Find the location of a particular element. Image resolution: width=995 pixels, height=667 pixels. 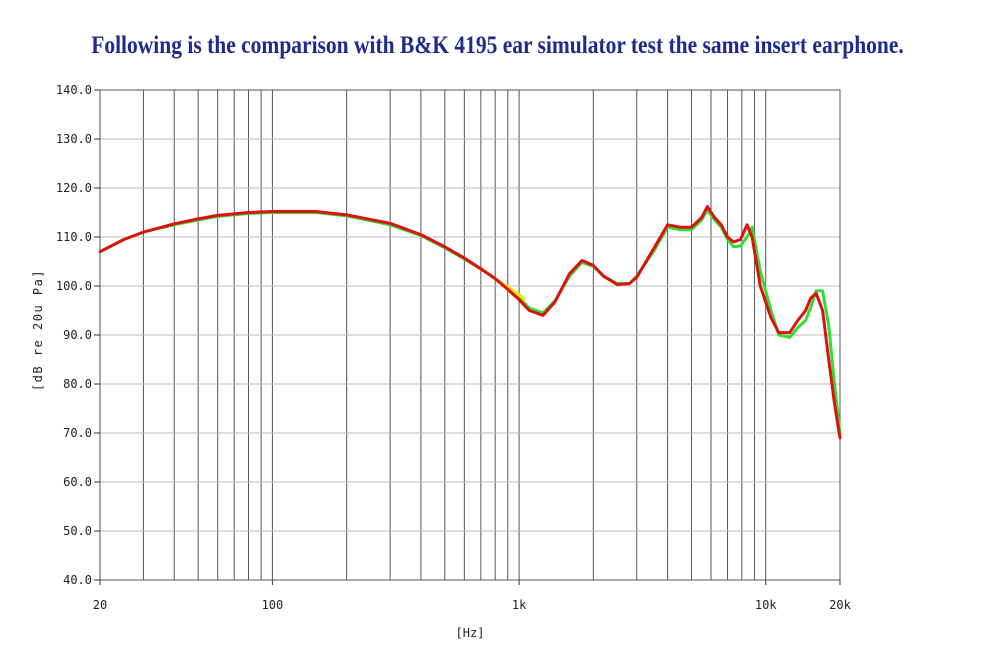

x-axis: 20 100 1k 10k 20k is located at coordinates (472, 596).